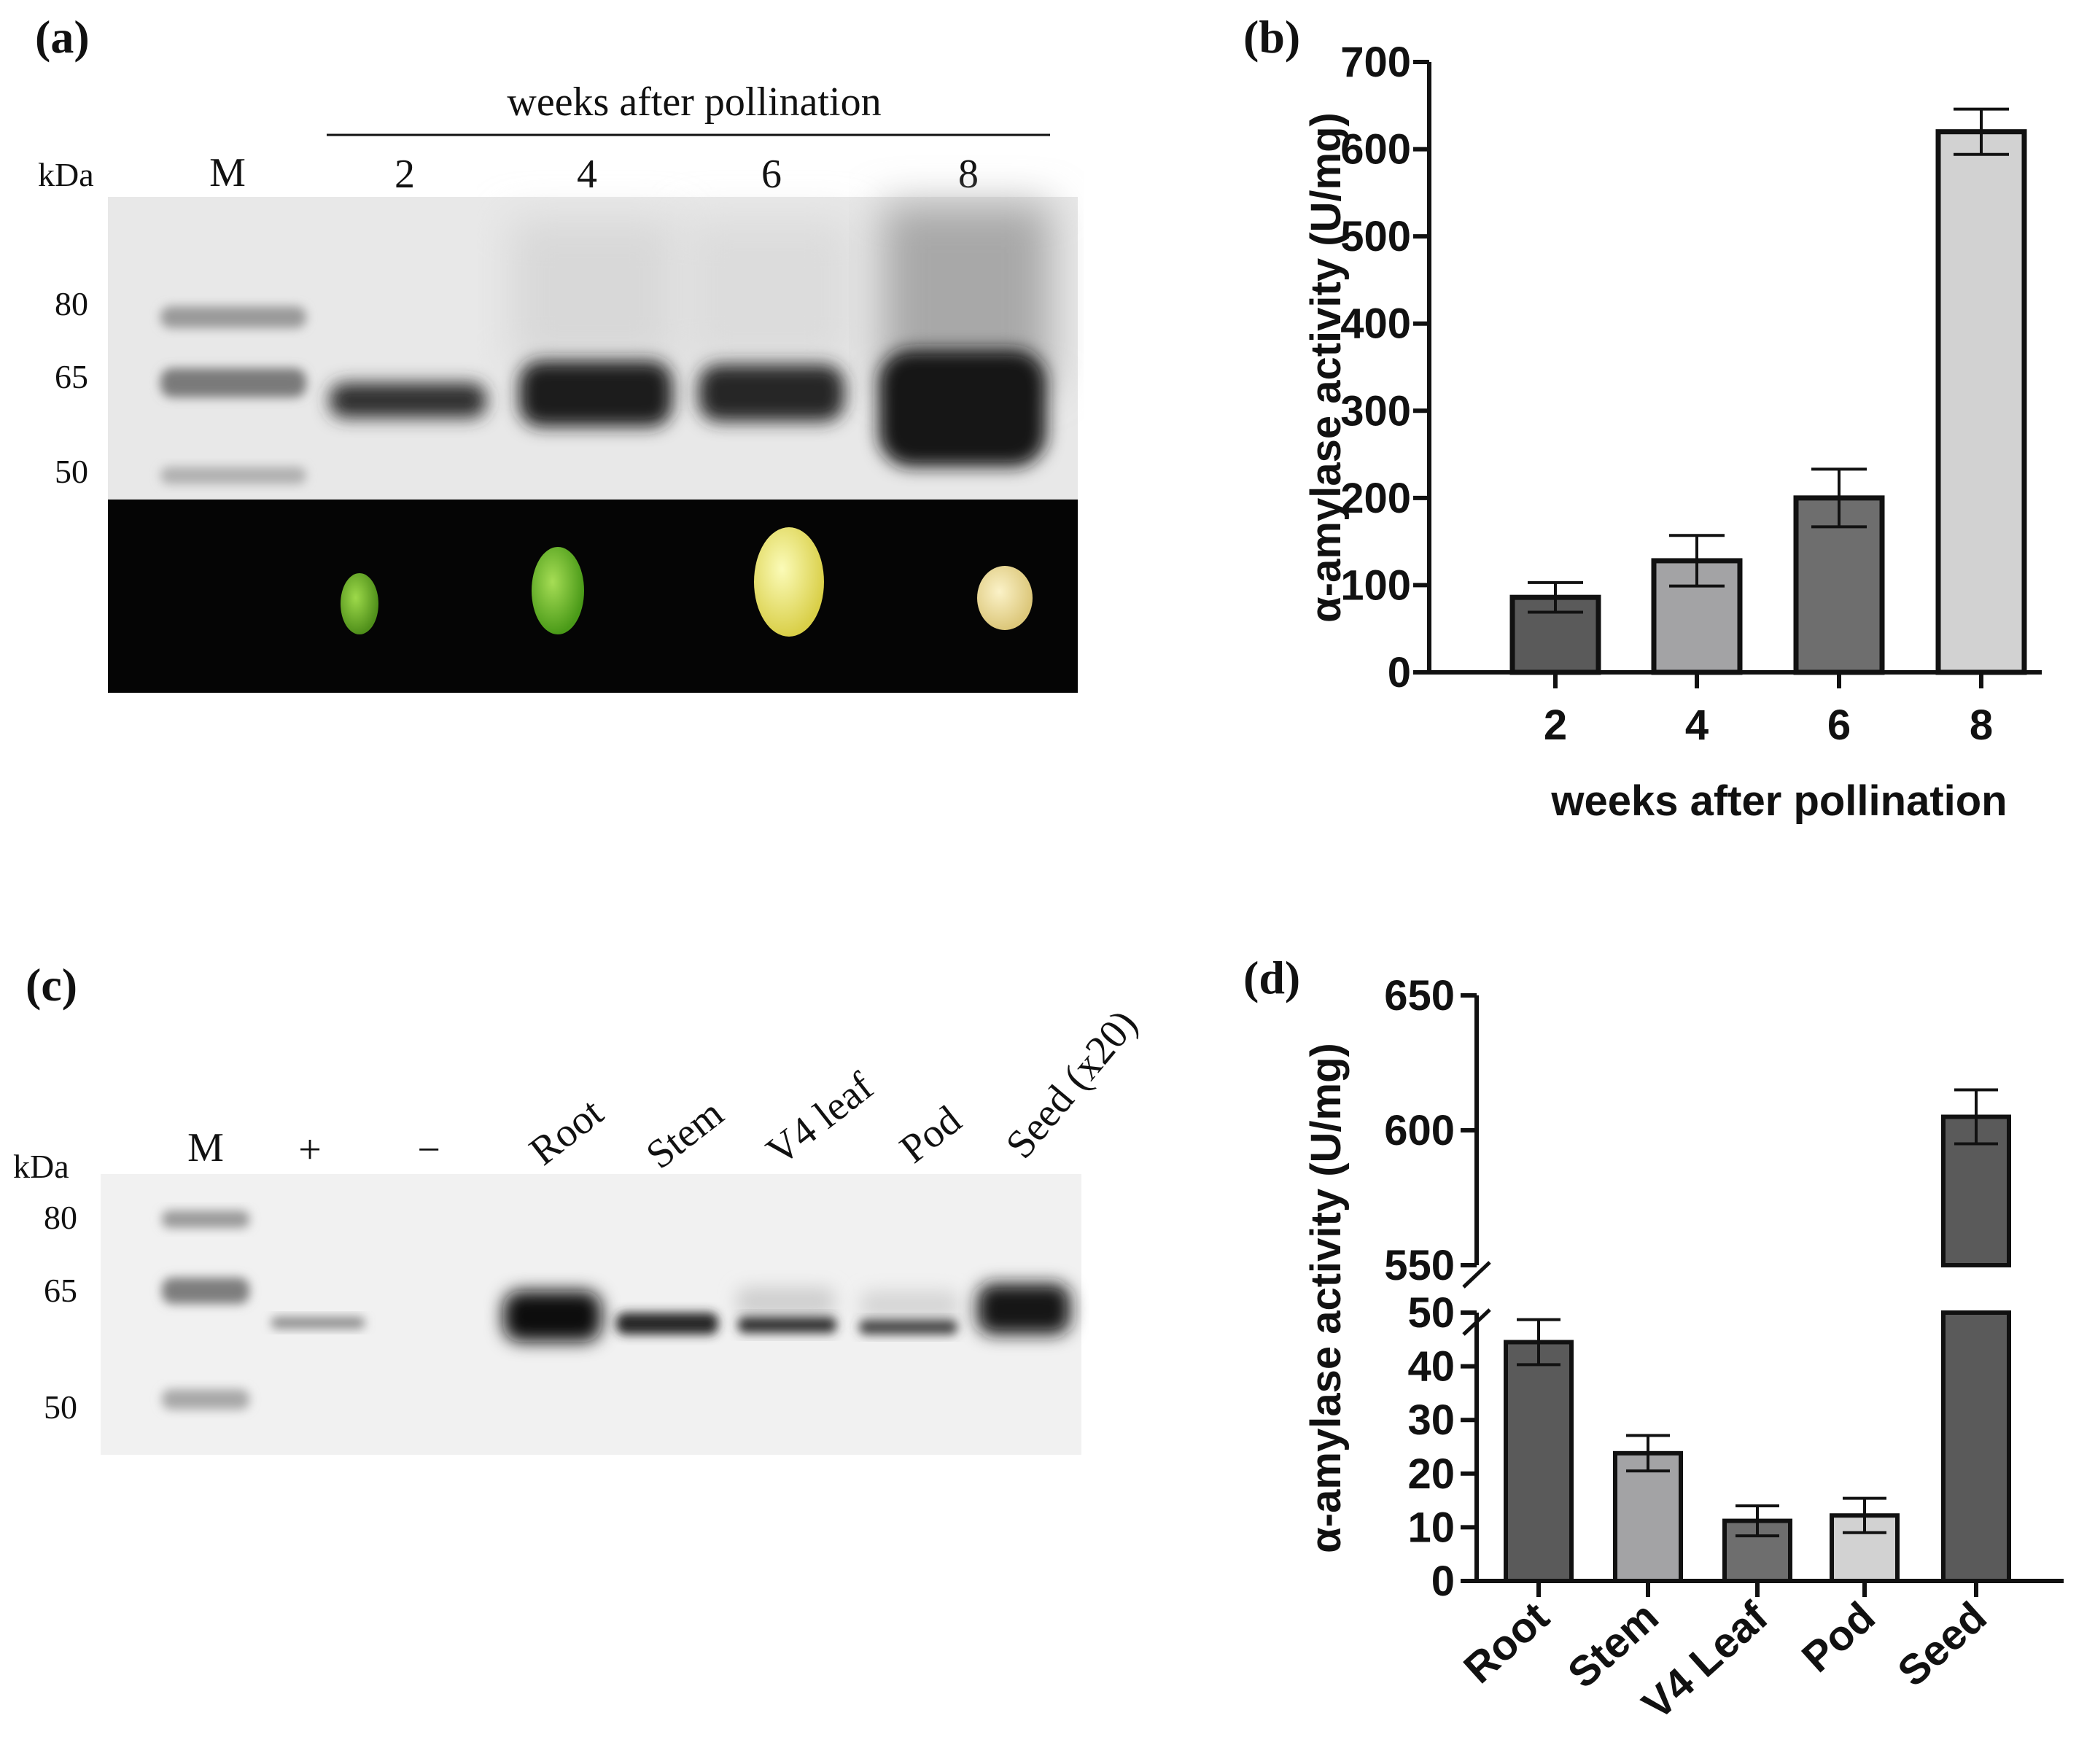 The width and height of the screenshot is (2095, 1764). I want to click on chart-d-bar, so click(1539, 1461).